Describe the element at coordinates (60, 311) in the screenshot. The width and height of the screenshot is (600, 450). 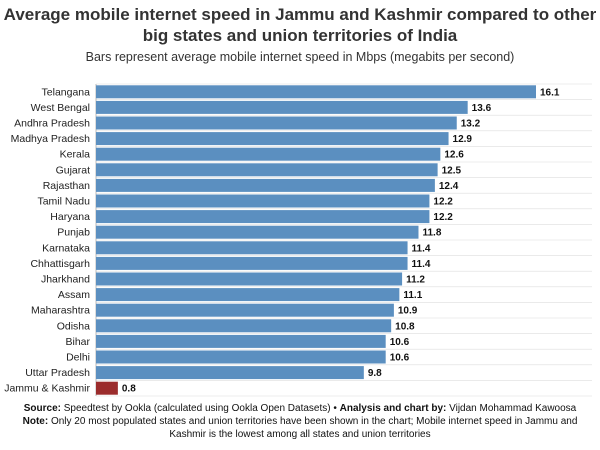
I see `category-label: Maharashtra` at that location.